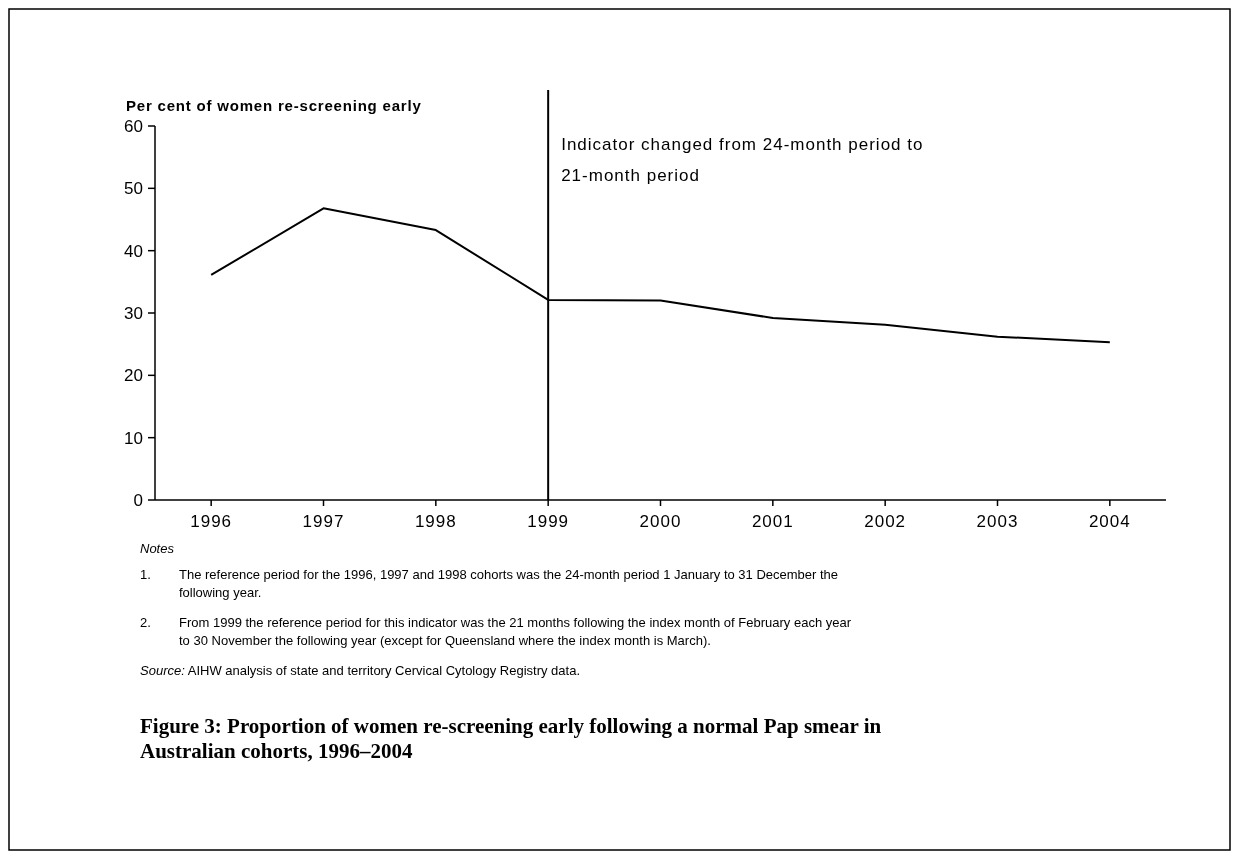 This screenshot has height=859, width=1239. I want to click on x-tick-label: 1998, so click(435, 521).